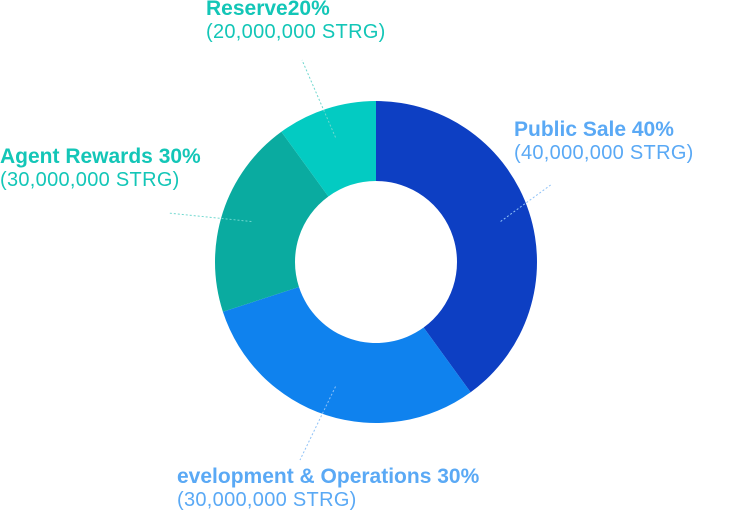 This screenshot has width=731, height=517. Describe the element at coordinates (209, 217) in the screenshot. I see `leader-line-agent` at that location.